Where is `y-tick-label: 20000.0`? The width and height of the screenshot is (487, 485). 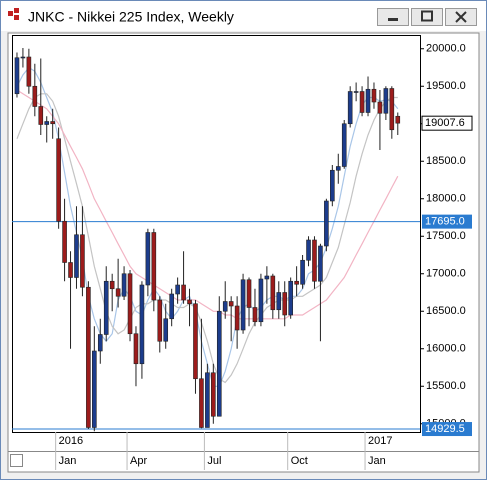
y-tick-label: 20000.0 is located at coordinates (446, 49).